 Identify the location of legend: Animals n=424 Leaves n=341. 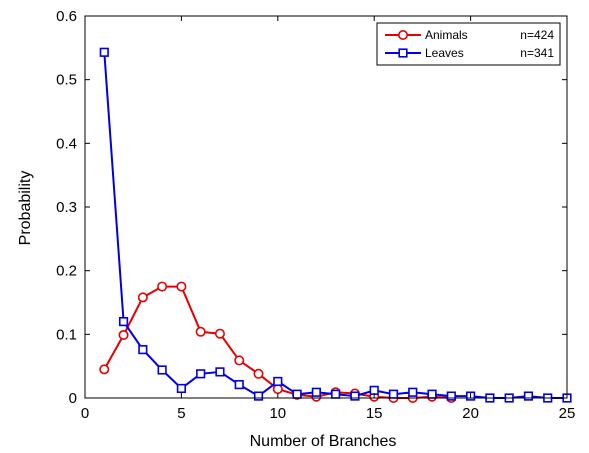
(468, 44).